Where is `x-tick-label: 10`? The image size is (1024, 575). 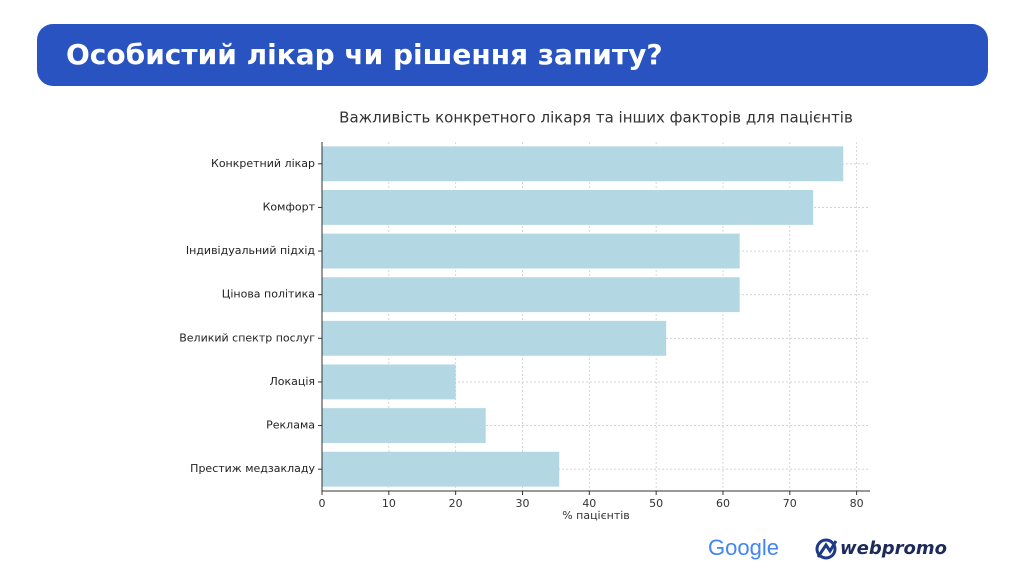
x-tick-label: 10 is located at coordinates (389, 503).